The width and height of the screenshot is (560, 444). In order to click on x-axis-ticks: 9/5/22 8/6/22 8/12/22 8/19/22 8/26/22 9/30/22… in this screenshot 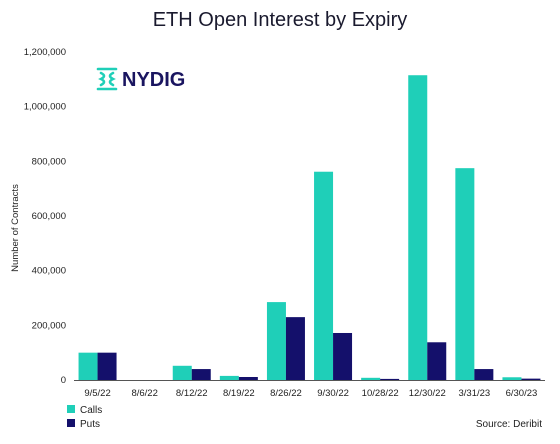, I will do `click(310, 393)`.